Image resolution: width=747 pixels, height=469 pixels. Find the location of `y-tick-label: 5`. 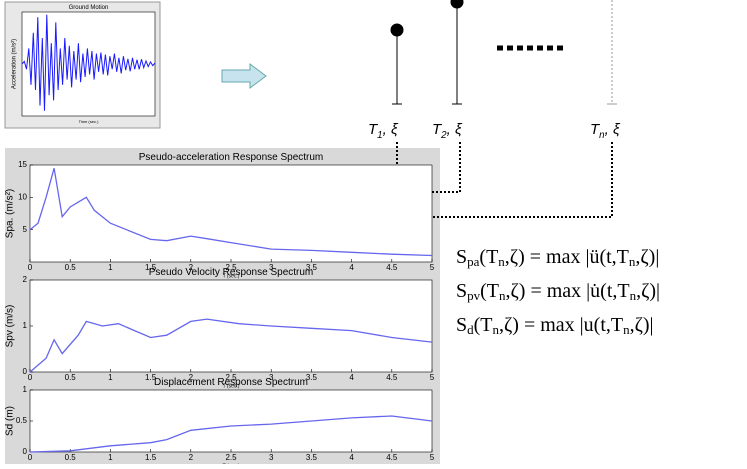

y-tick-label: 5 is located at coordinates (25, 229).